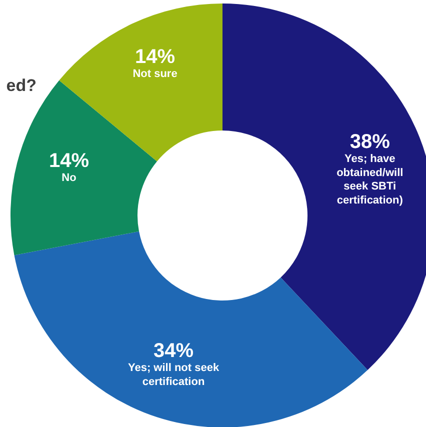 This screenshot has width=426, height=427. I want to click on text: ed?, so click(21, 85).